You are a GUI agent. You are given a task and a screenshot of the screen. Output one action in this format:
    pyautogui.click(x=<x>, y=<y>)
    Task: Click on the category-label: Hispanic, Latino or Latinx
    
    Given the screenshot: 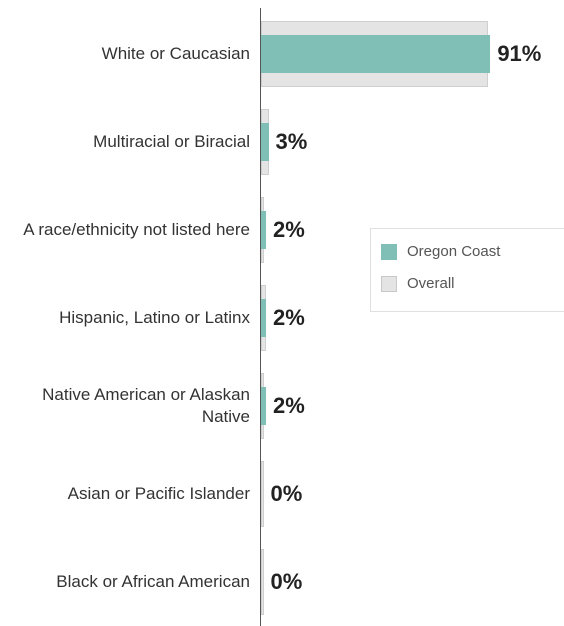 What is the action you would take?
    pyautogui.click(x=154, y=317)
    